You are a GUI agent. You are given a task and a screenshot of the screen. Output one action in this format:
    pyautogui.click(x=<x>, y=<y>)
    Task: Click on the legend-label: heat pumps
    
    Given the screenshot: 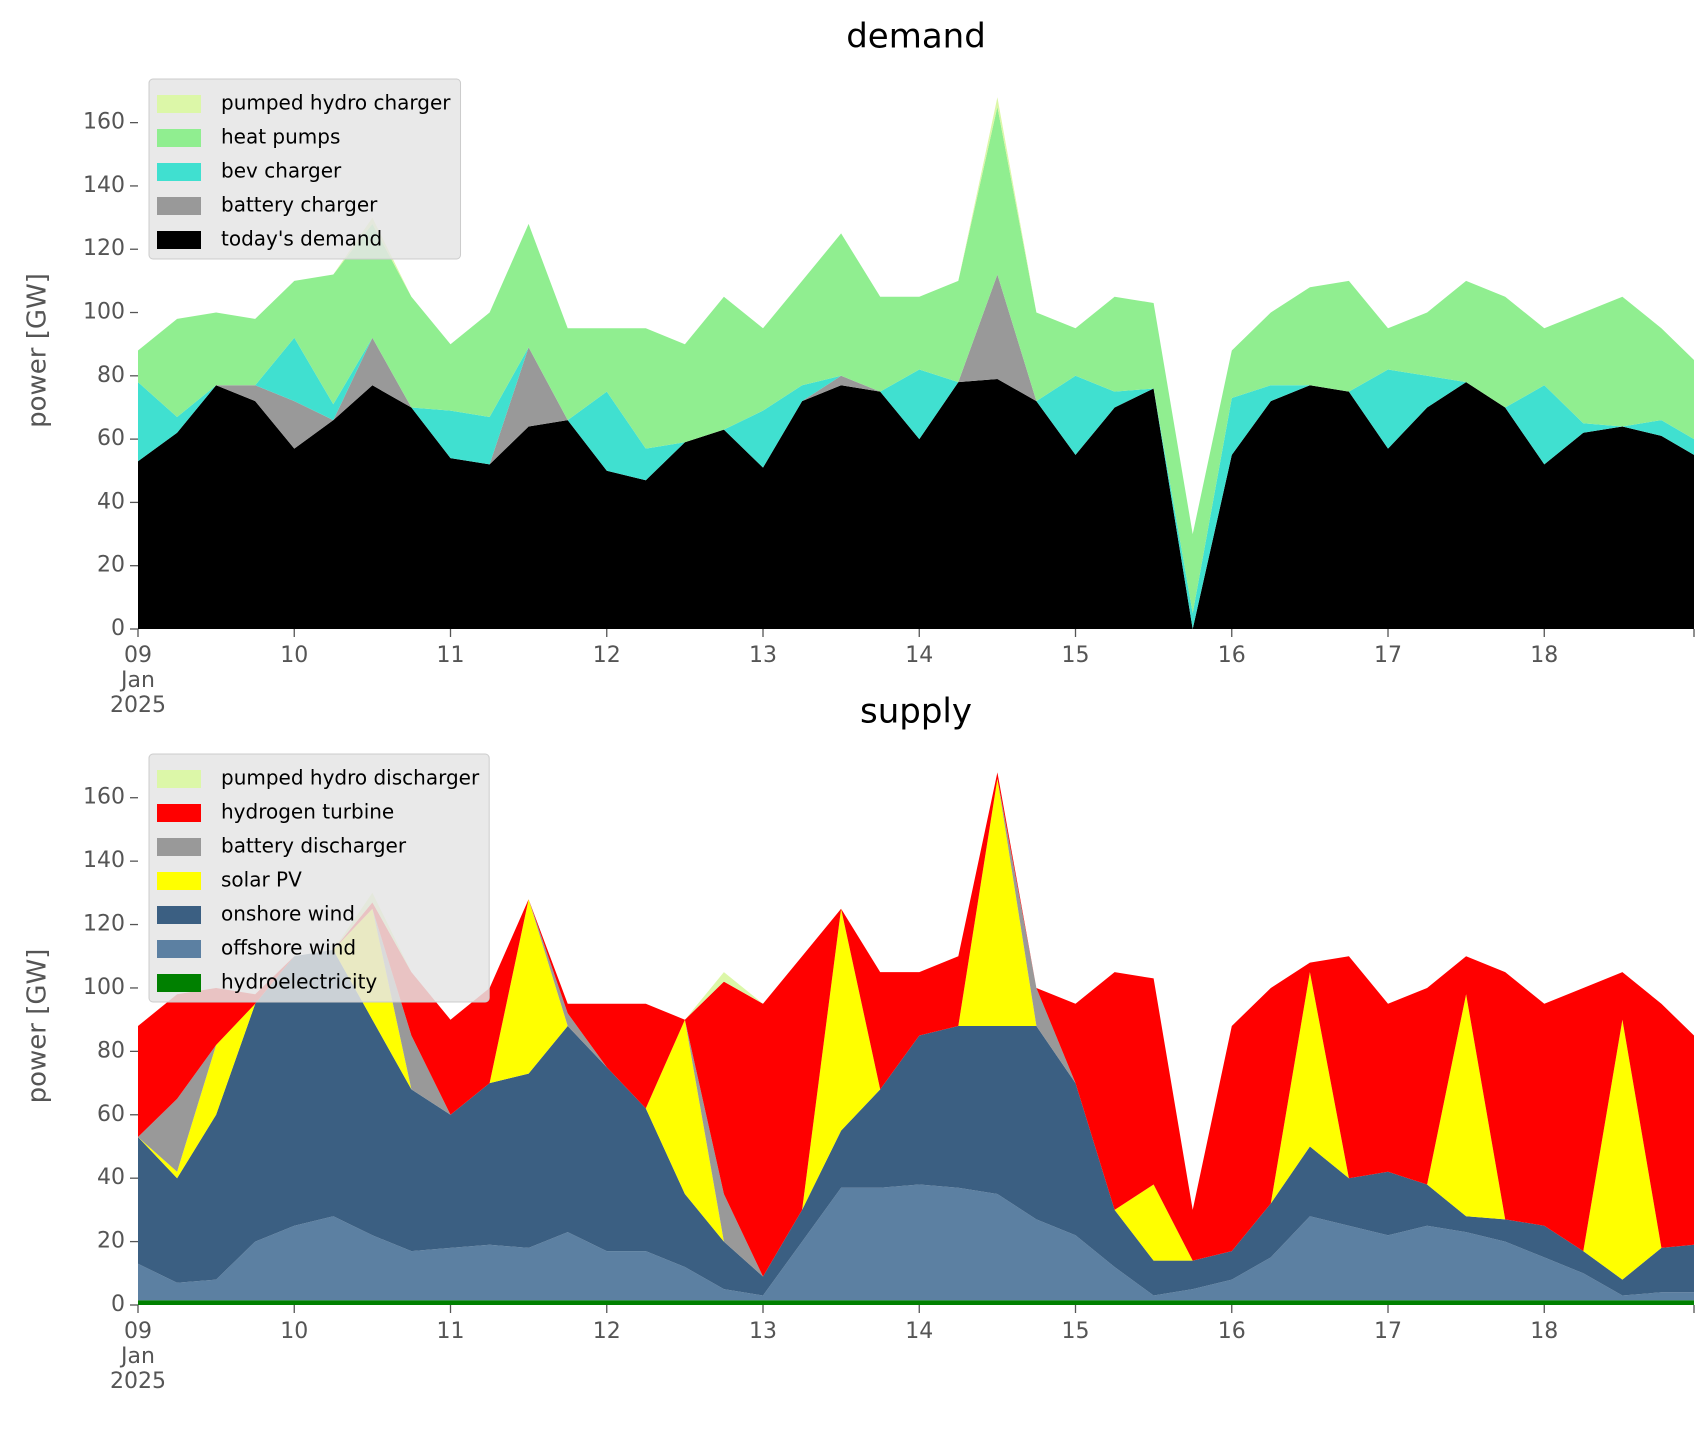 What is the action you would take?
    pyautogui.click(x=280, y=137)
    